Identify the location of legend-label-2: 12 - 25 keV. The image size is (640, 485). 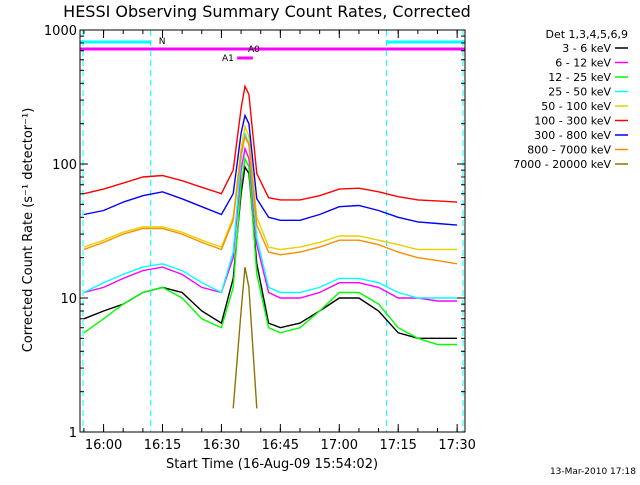
(579, 77).